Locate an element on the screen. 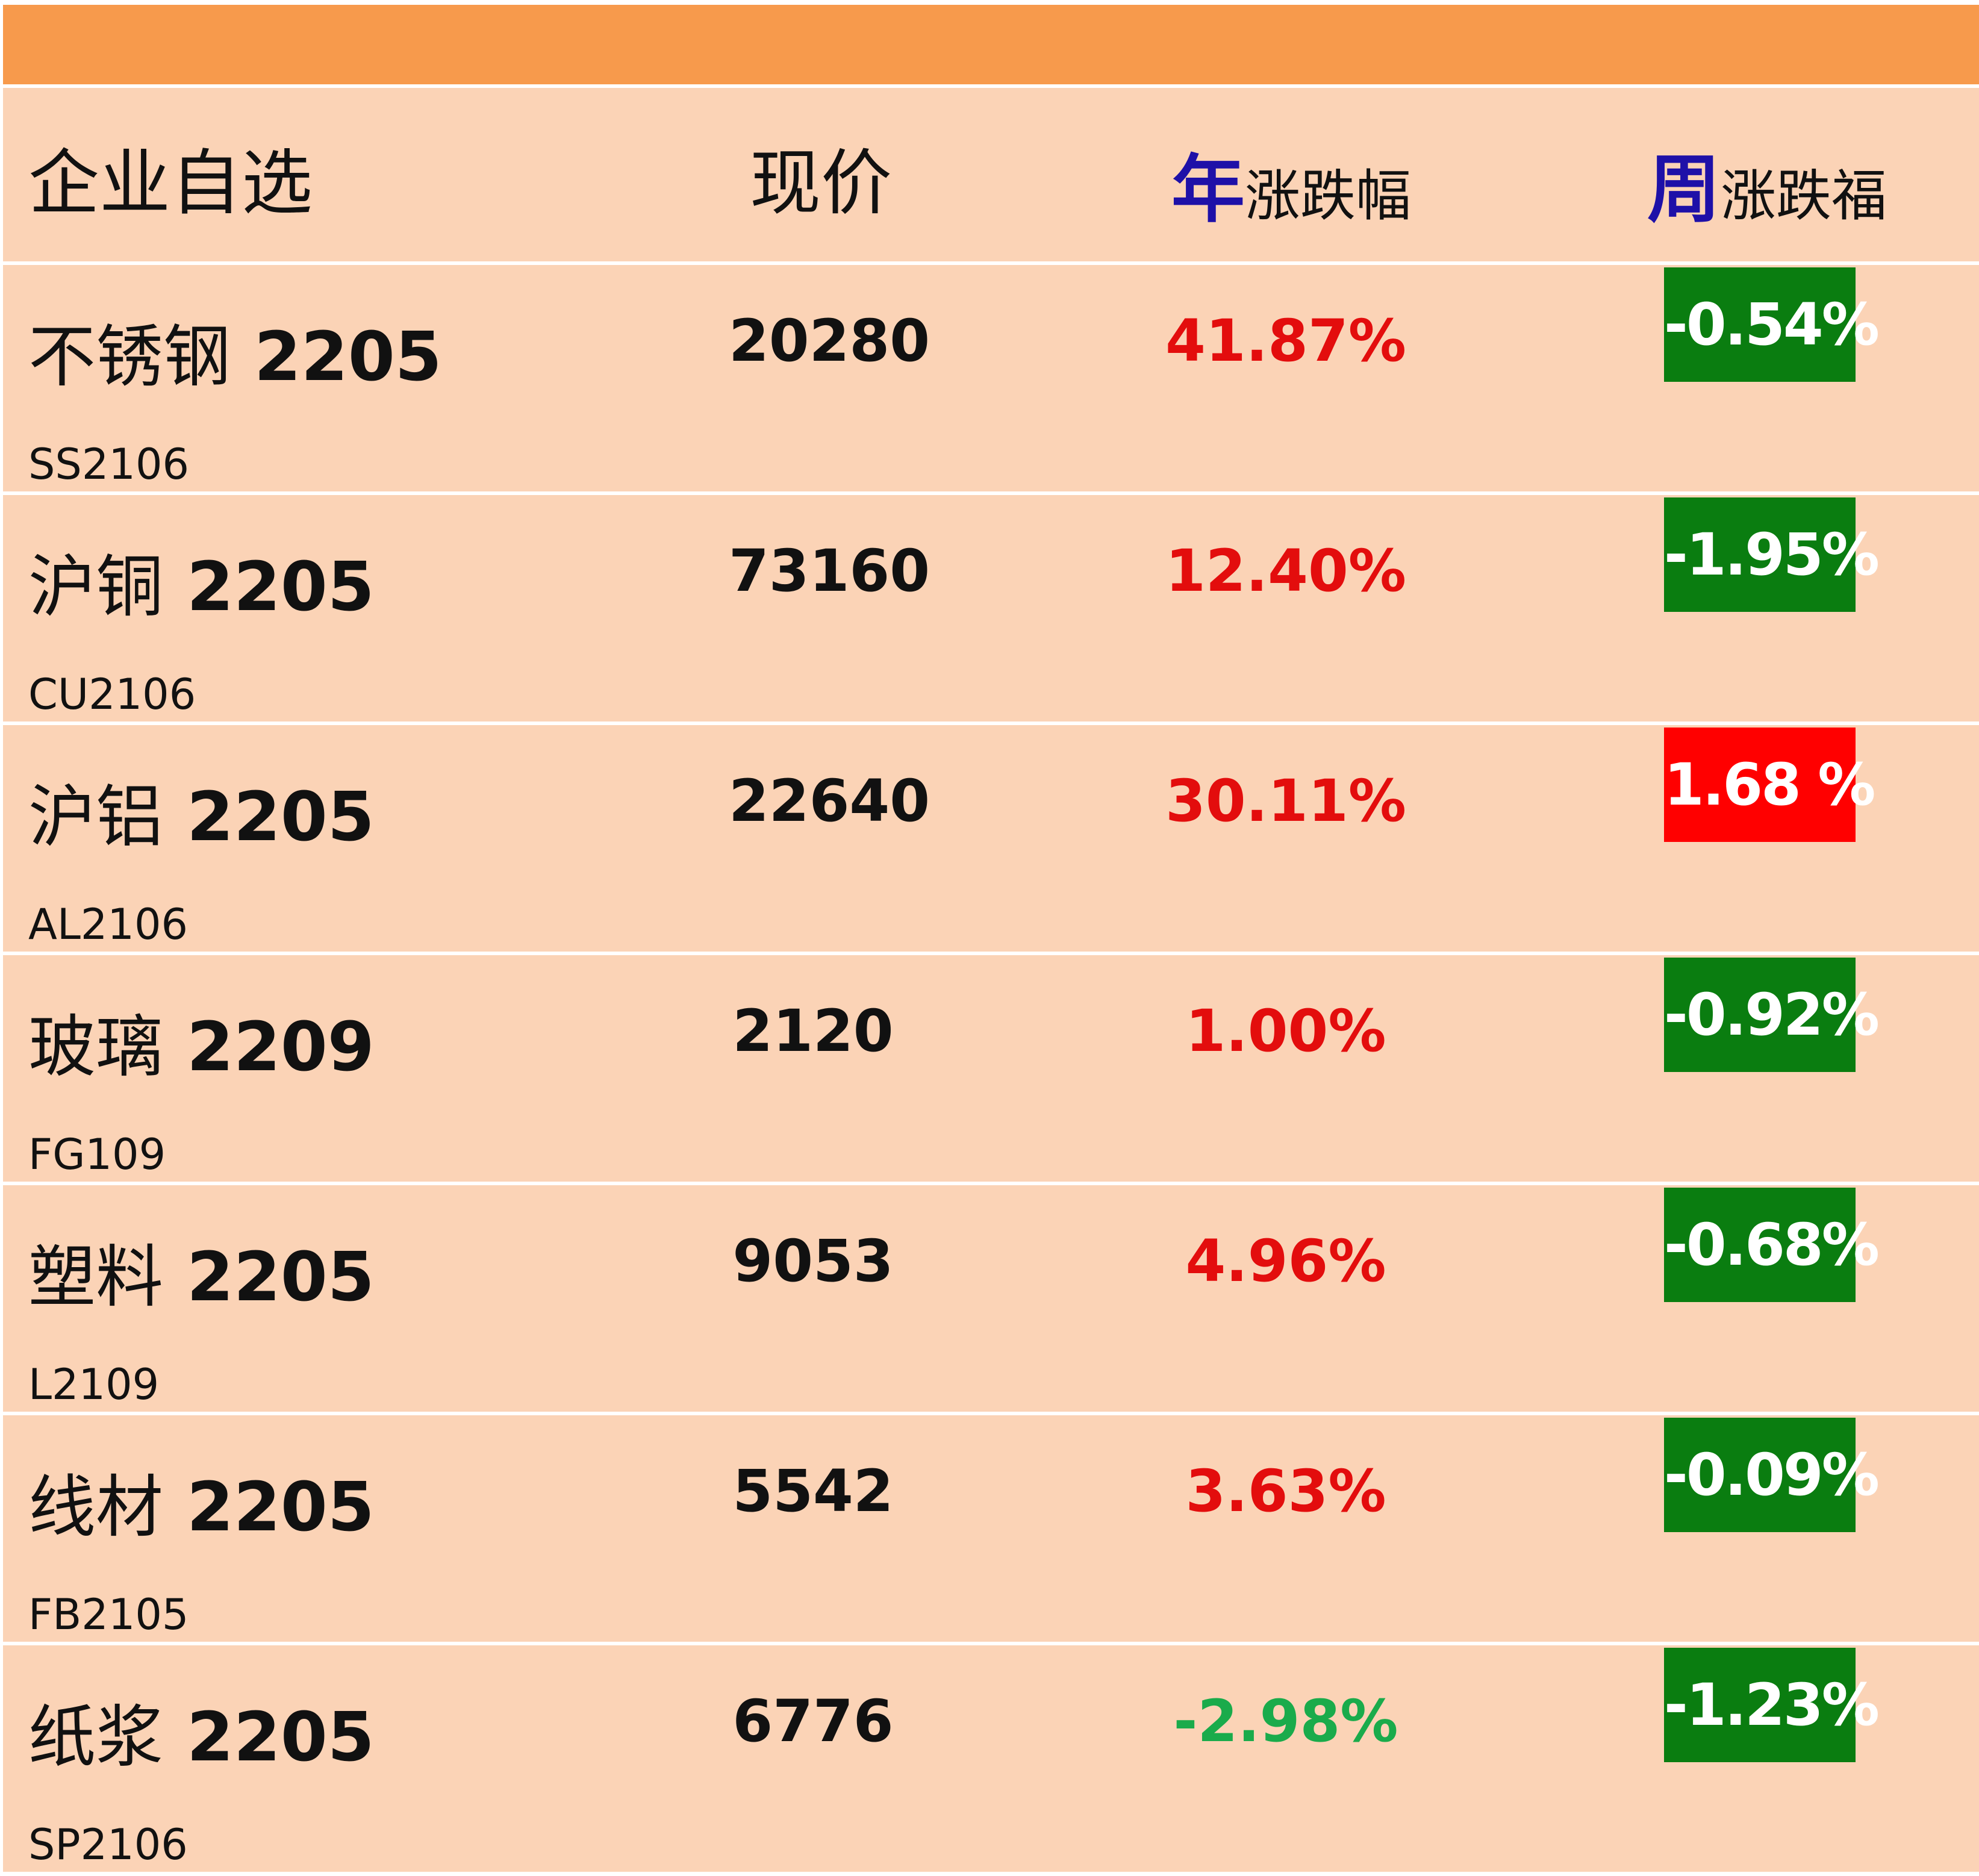  header-week-rest: 涨跌福 is located at coordinates (1804, 196).